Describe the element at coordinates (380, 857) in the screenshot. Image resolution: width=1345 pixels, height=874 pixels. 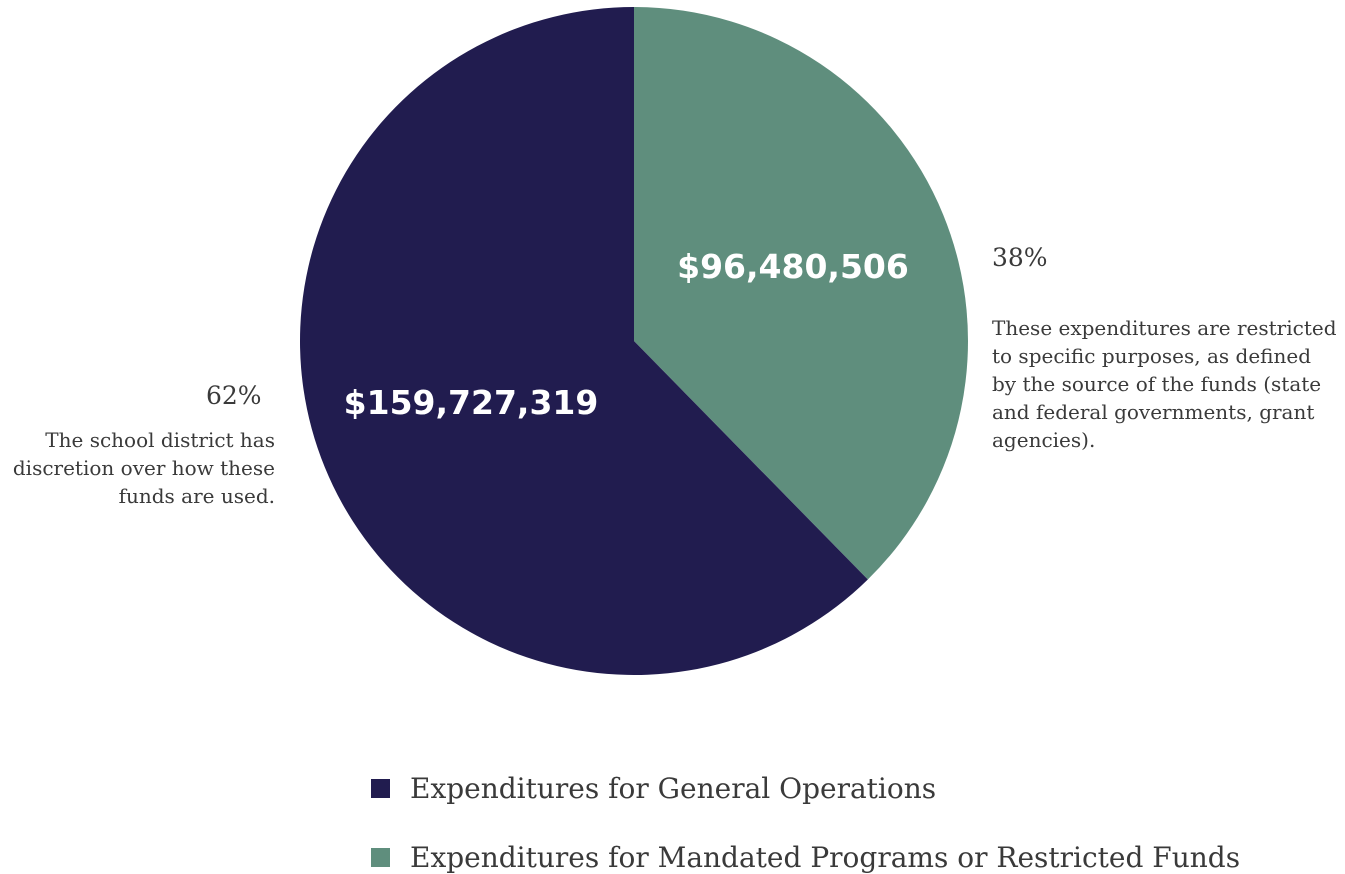
I see `legend-swatch-restricted` at that location.